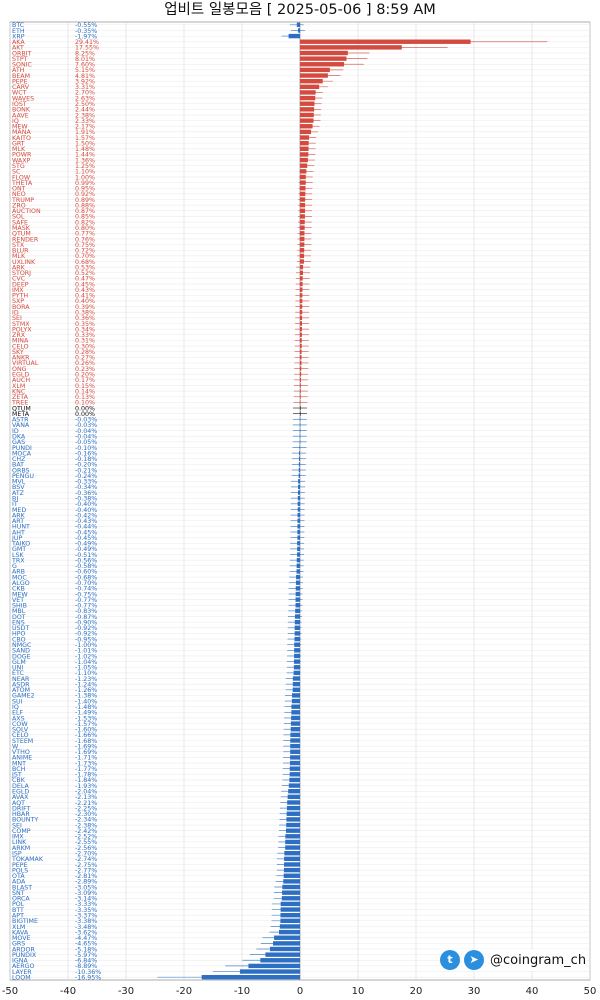  What do you see at coordinates (20, 420) in the screenshot?
I see `coin-label: ASTR` at bounding box center [20, 420].